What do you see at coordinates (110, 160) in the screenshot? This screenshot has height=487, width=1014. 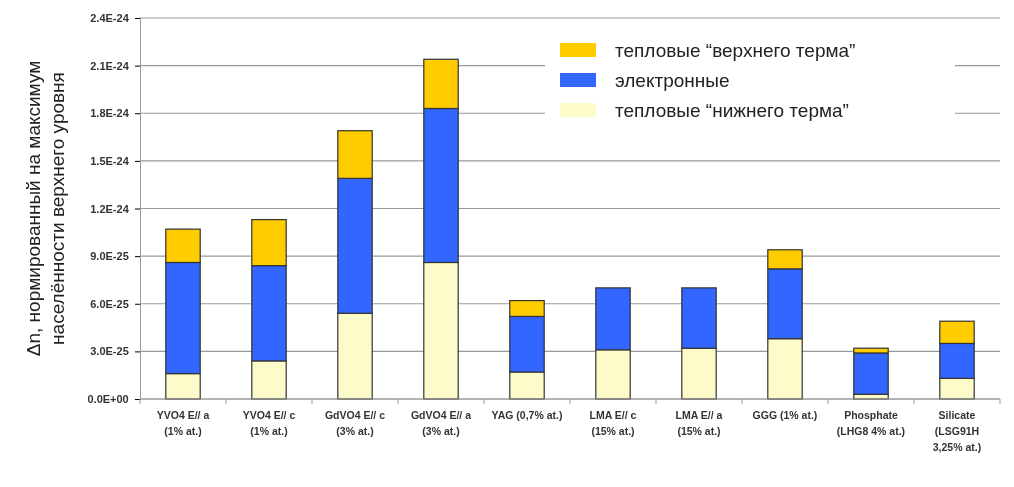 I see `y-tick-label: 1.5E-24` at bounding box center [110, 160].